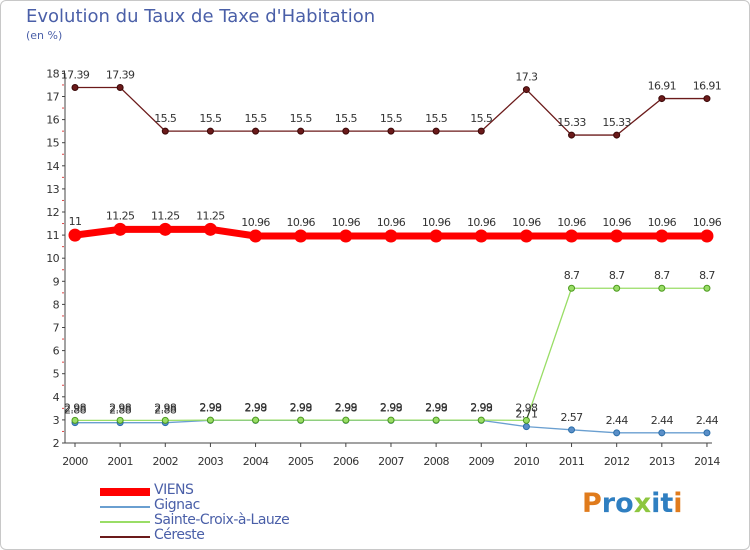 Image resolution: width=750 pixels, height=550 pixels. I want to click on chart-title: Evolution du Taux de Taxe d'Habitation, so click(201, 16).